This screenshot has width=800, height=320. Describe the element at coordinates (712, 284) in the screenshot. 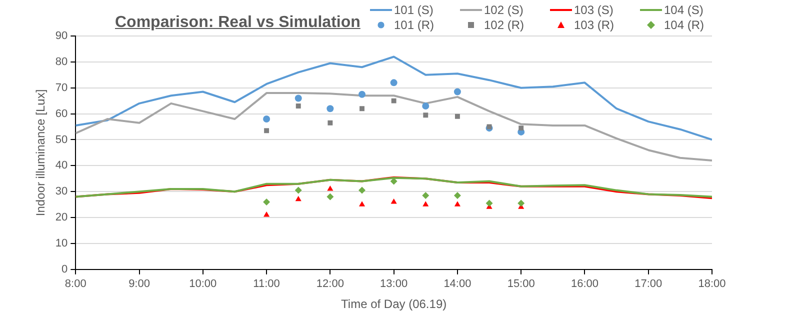

I see `x-tick-label: 18:00` at that location.